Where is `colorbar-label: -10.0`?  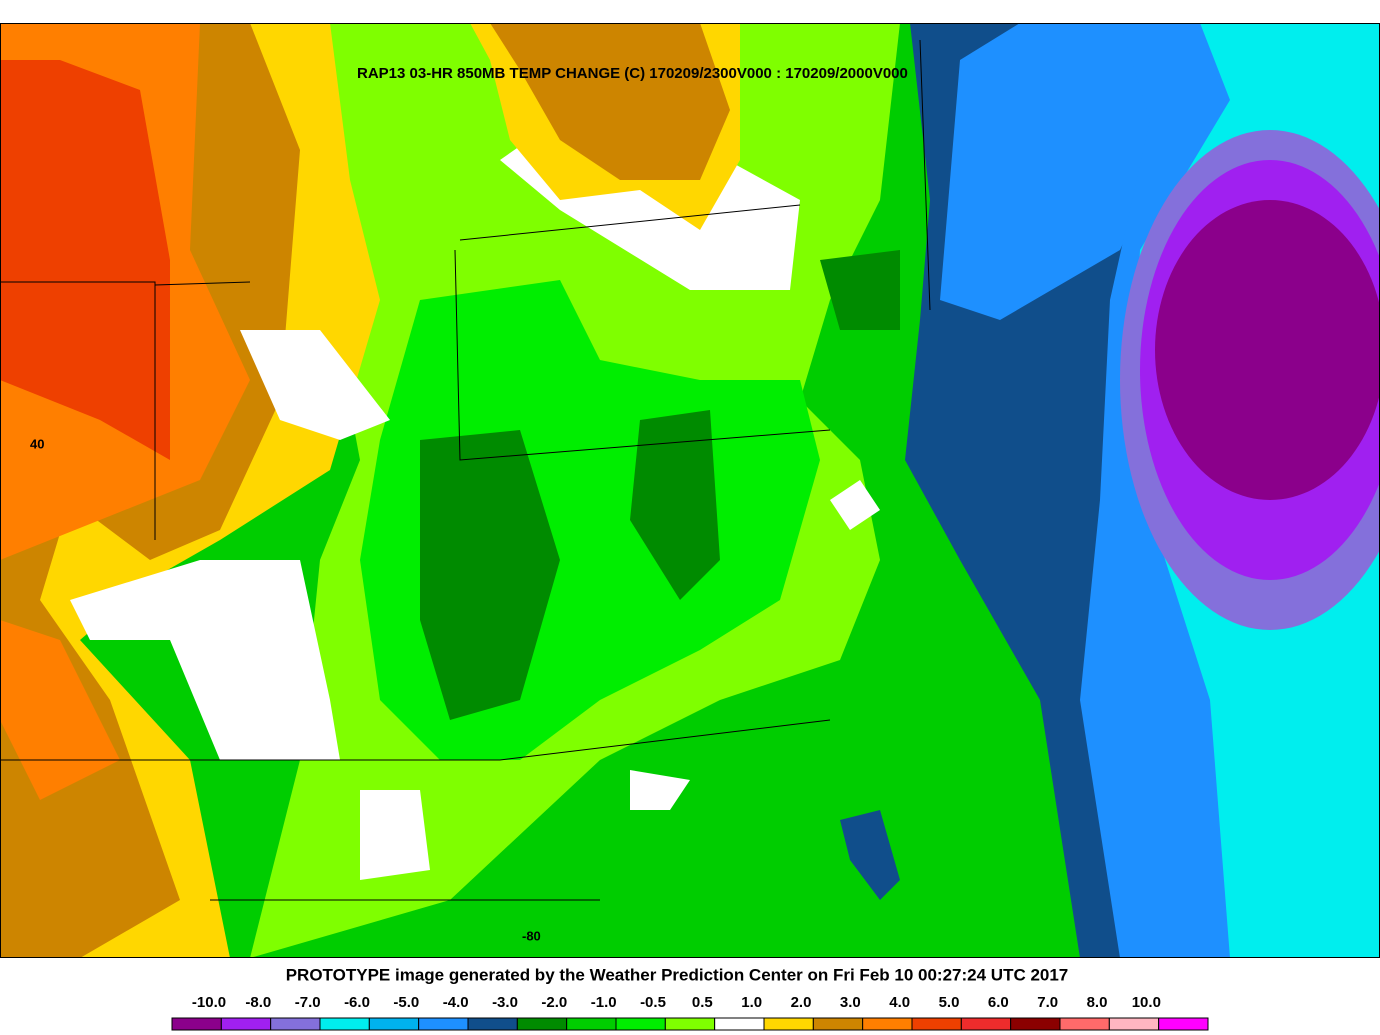
colorbar-label: -10.0 is located at coordinates (209, 1002).